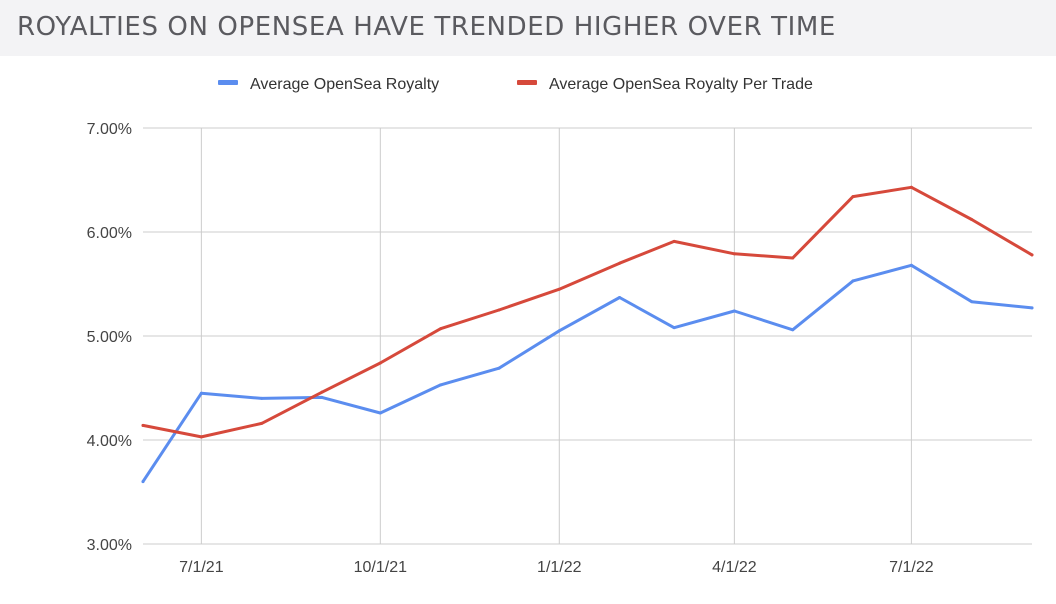 The image size is (1056, 604). Describe the element at coordinates (109, 441) in the screenshot. I see `y-tick-label: 4.00%` at that location.